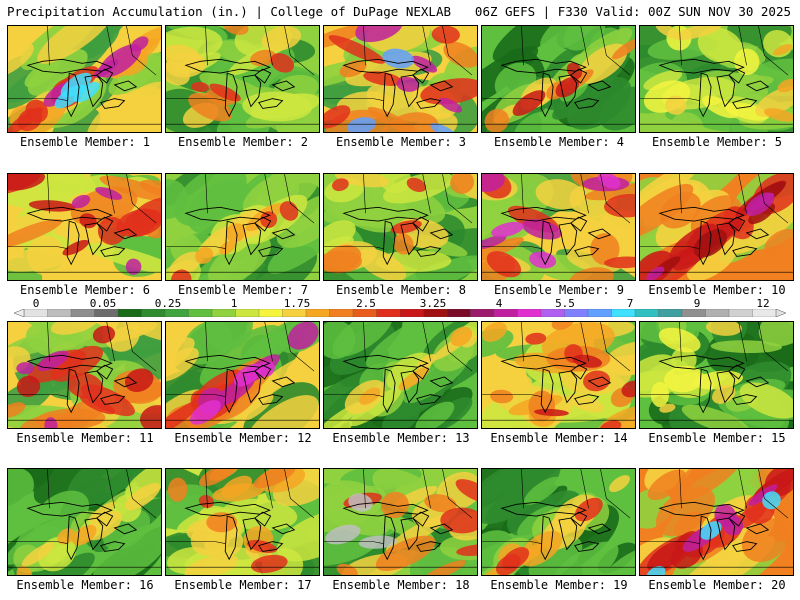  What do you see at coordinates (559, 585) in the screenshot?
I see `ensemble-member-label: Ensemble Member: 19` at bounding box center [559, 585].